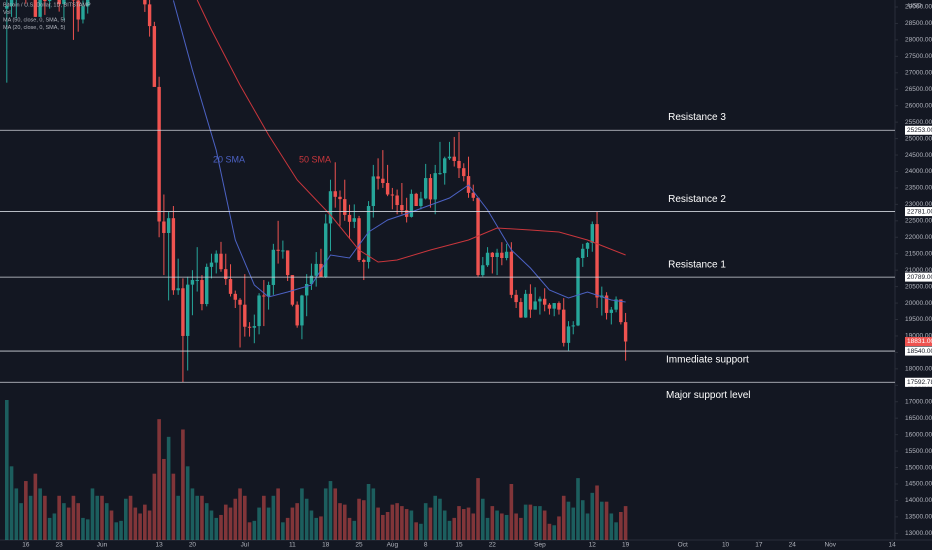 The image size is (932, 550). I want to click on chart-title: Bitcoin / U.S. Dollar, 1D, BITSTAMP, so click(47, 5).